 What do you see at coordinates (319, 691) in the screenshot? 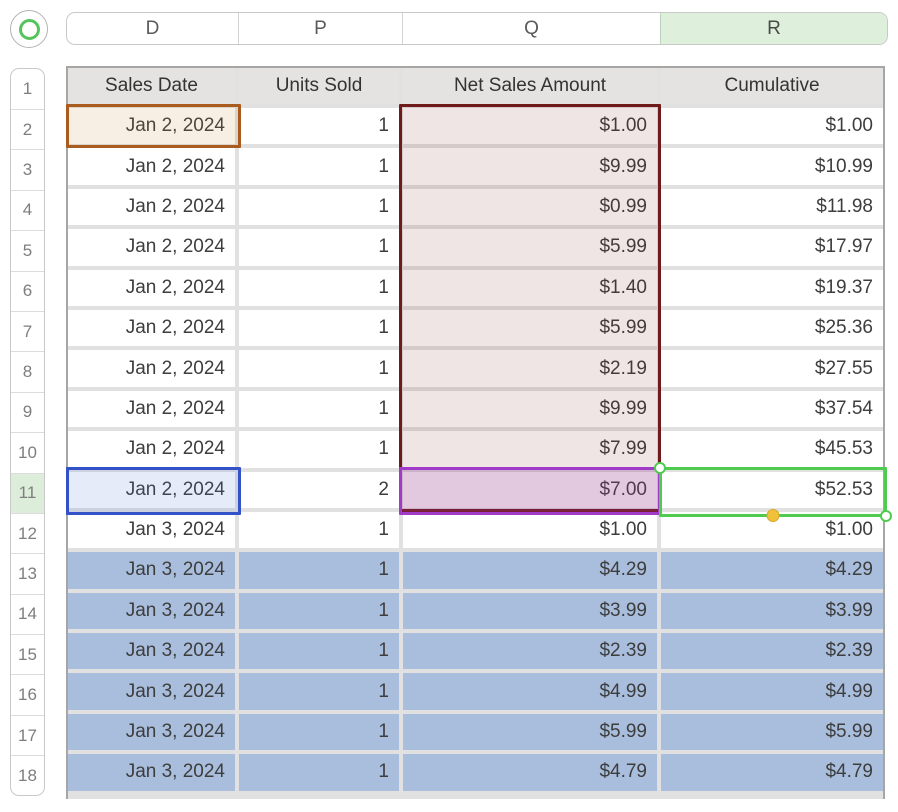
I see `cell-P16: 1` at bounding box center [319, 691].